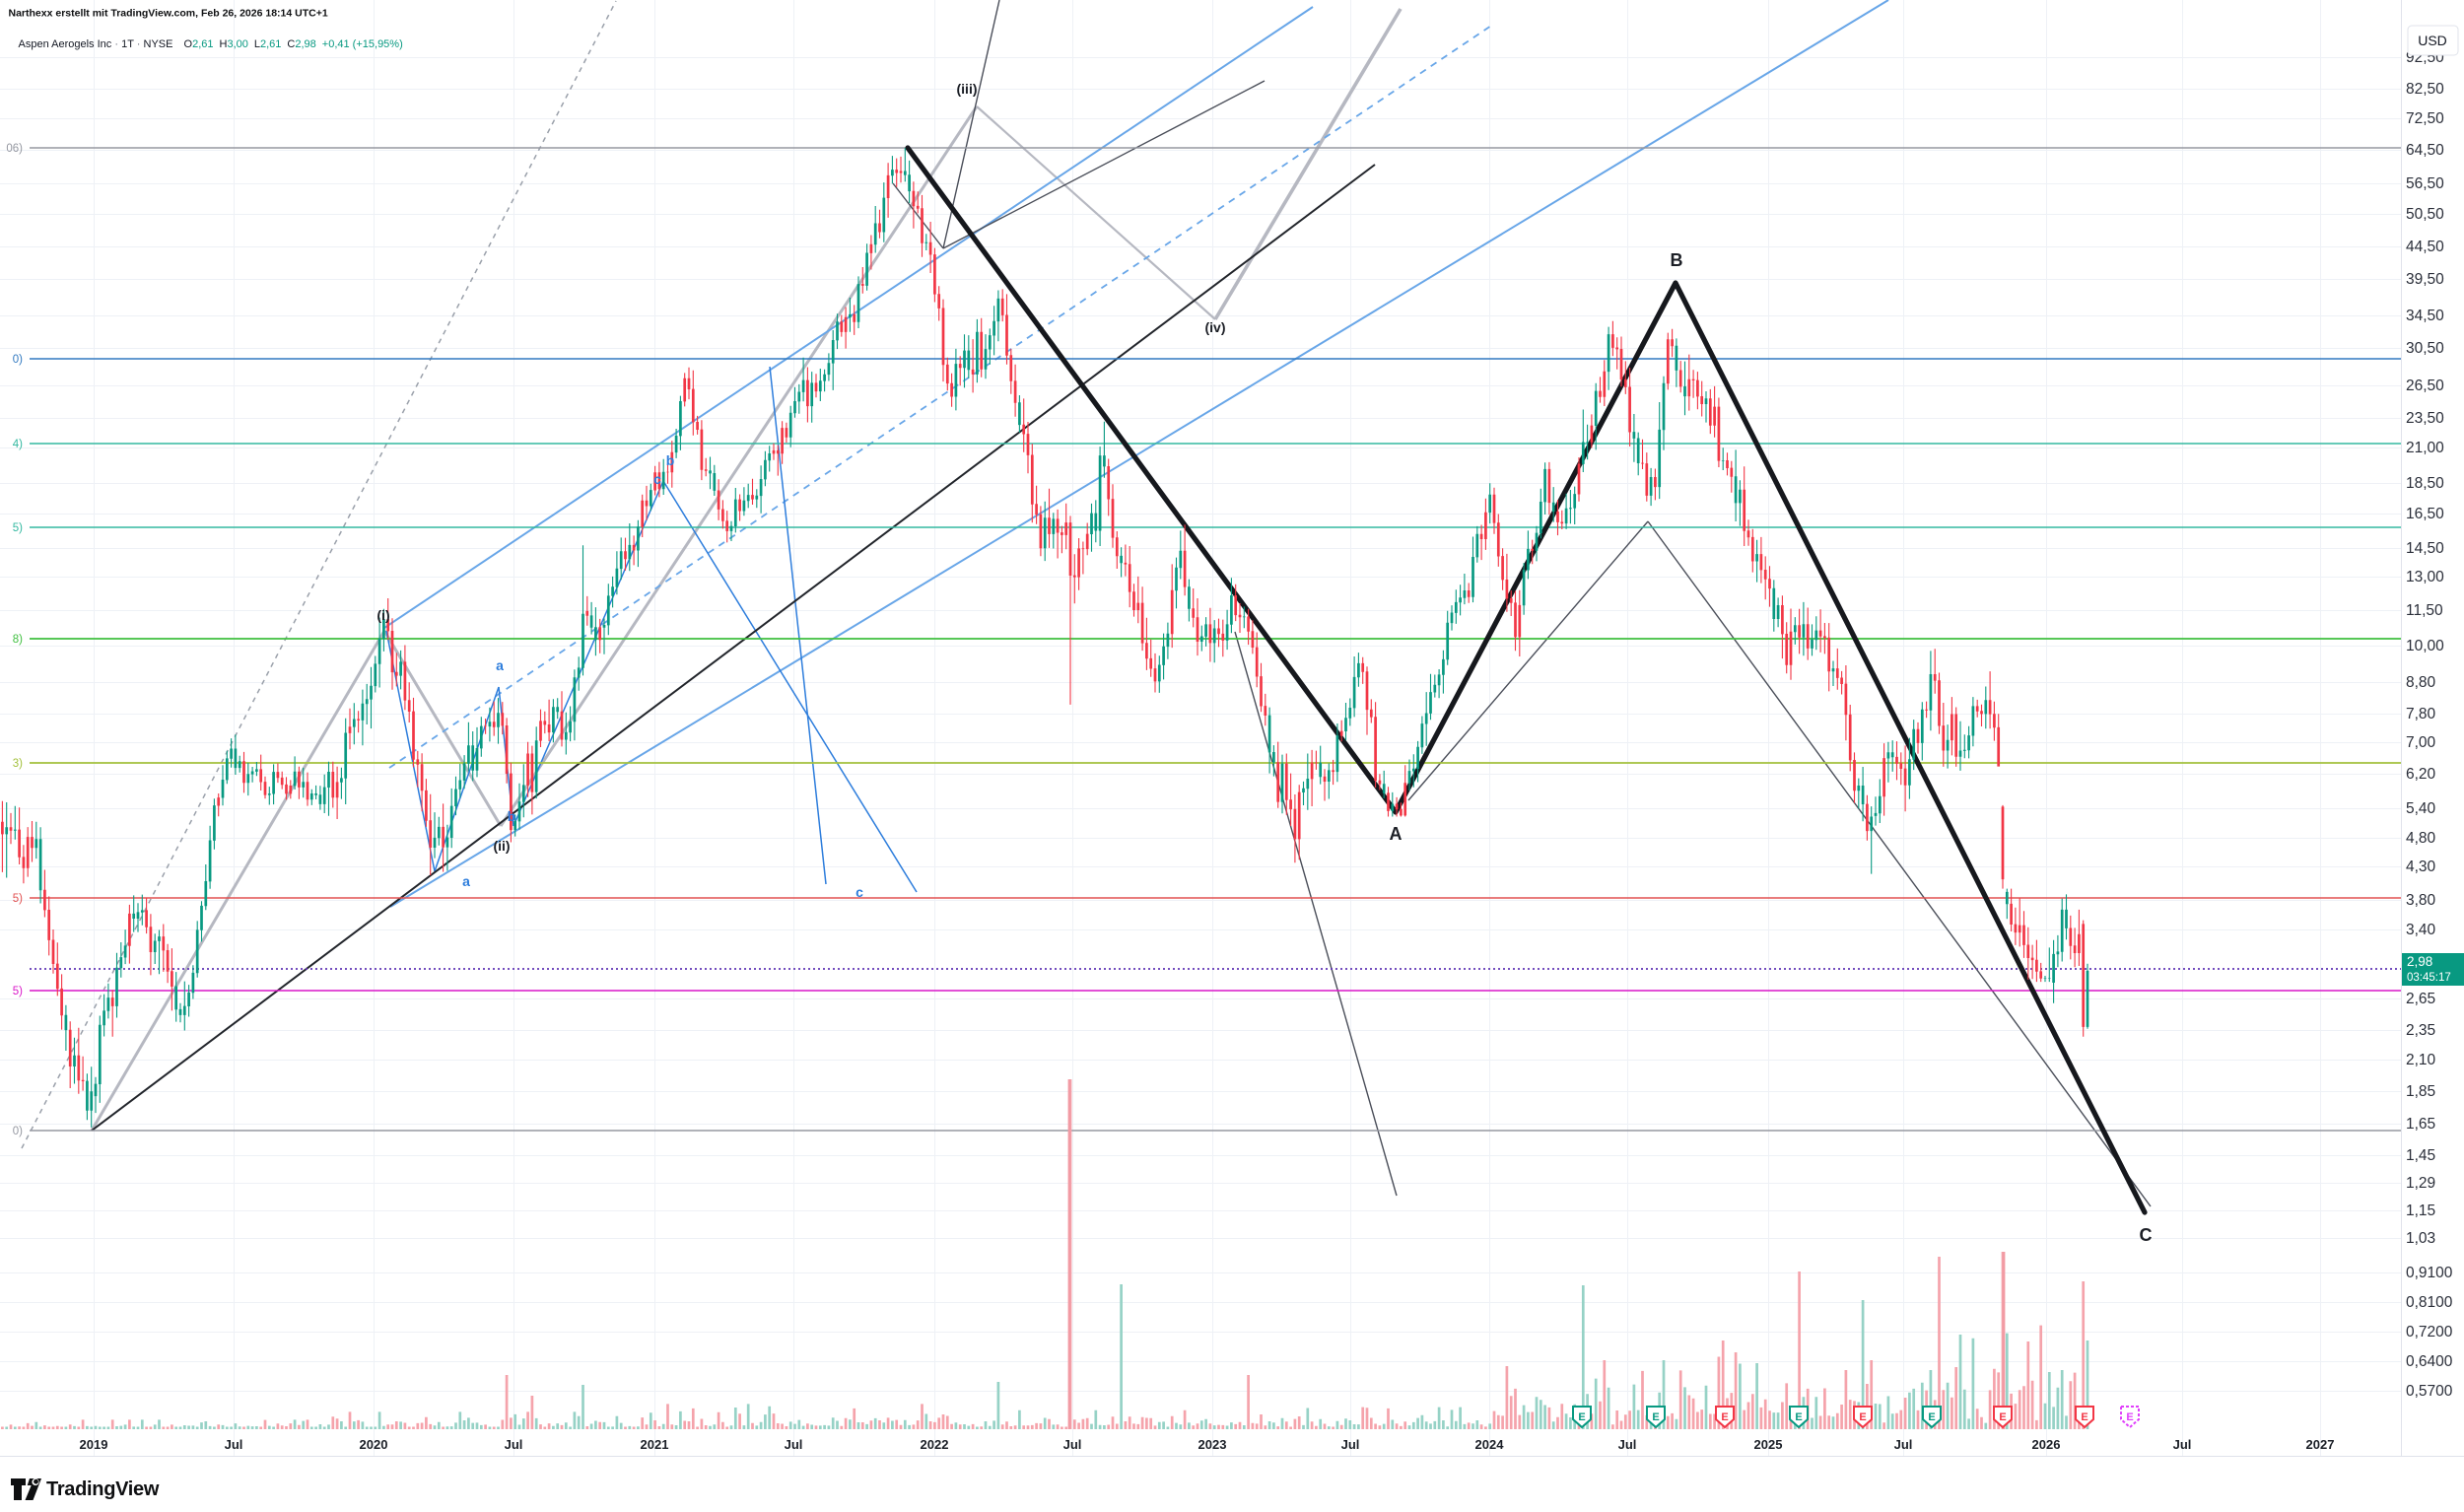  I want to click on svg-text: 7,80, so click(2421, 714).